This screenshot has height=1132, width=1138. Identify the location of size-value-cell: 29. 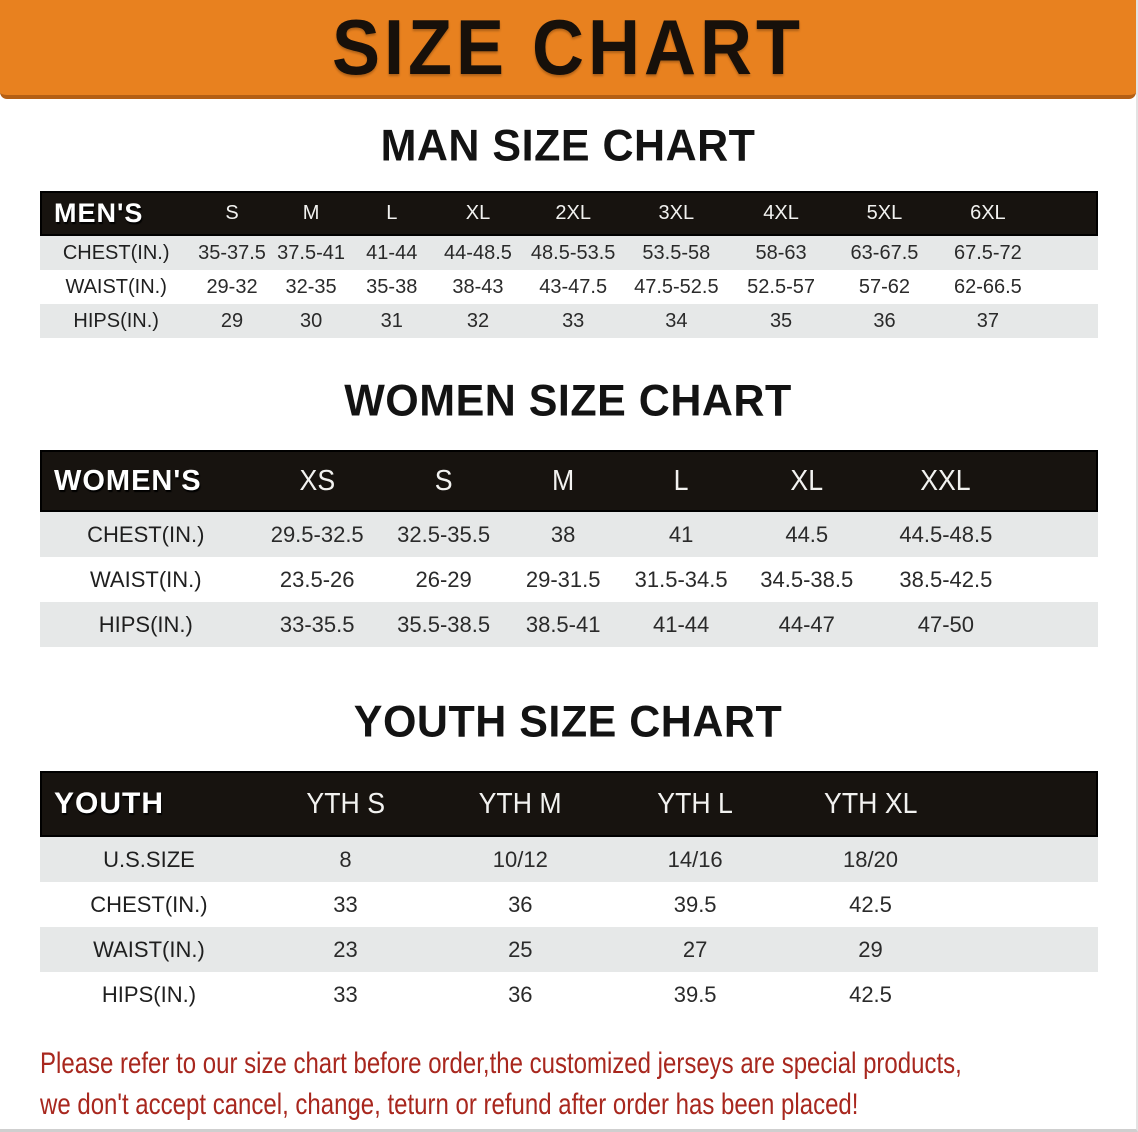
(232, 321).